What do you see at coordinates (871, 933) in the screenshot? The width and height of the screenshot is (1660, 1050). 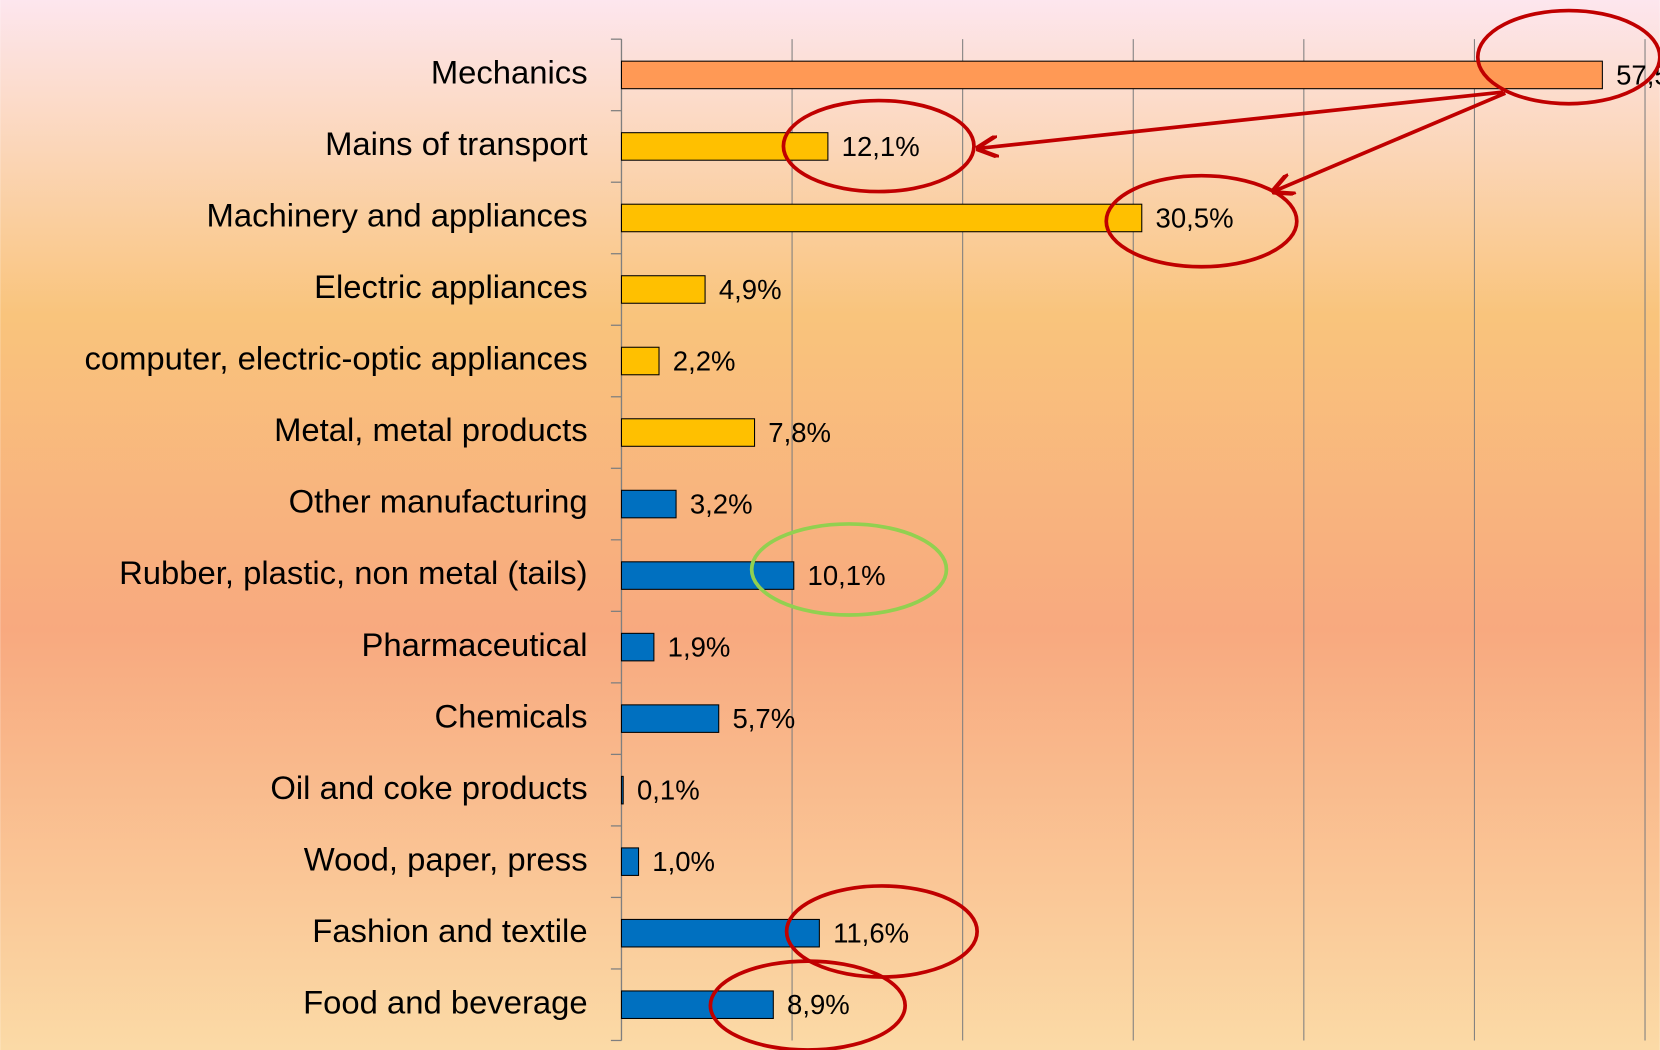 I see `data-label: 11,6%` at bounding box center [871, 933].